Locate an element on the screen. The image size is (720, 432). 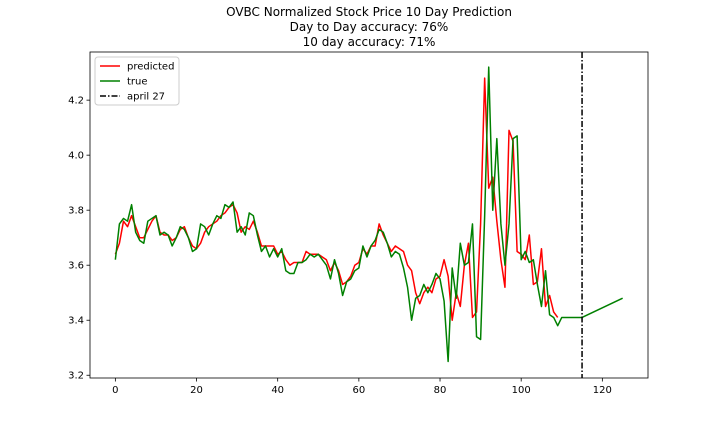
x-tick-label-80: 80 is located at coordinates (440, 390).